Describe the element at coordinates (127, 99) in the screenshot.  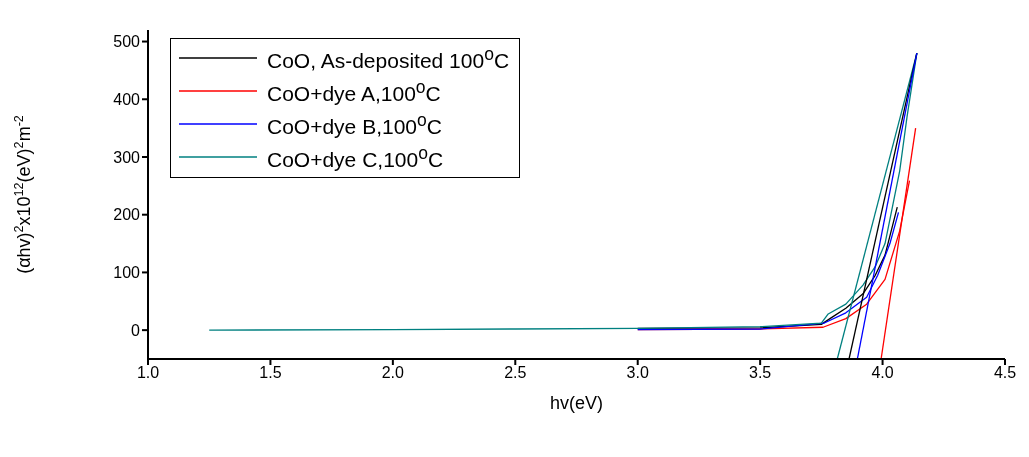
I see `y-tick-label: 400` at that location.